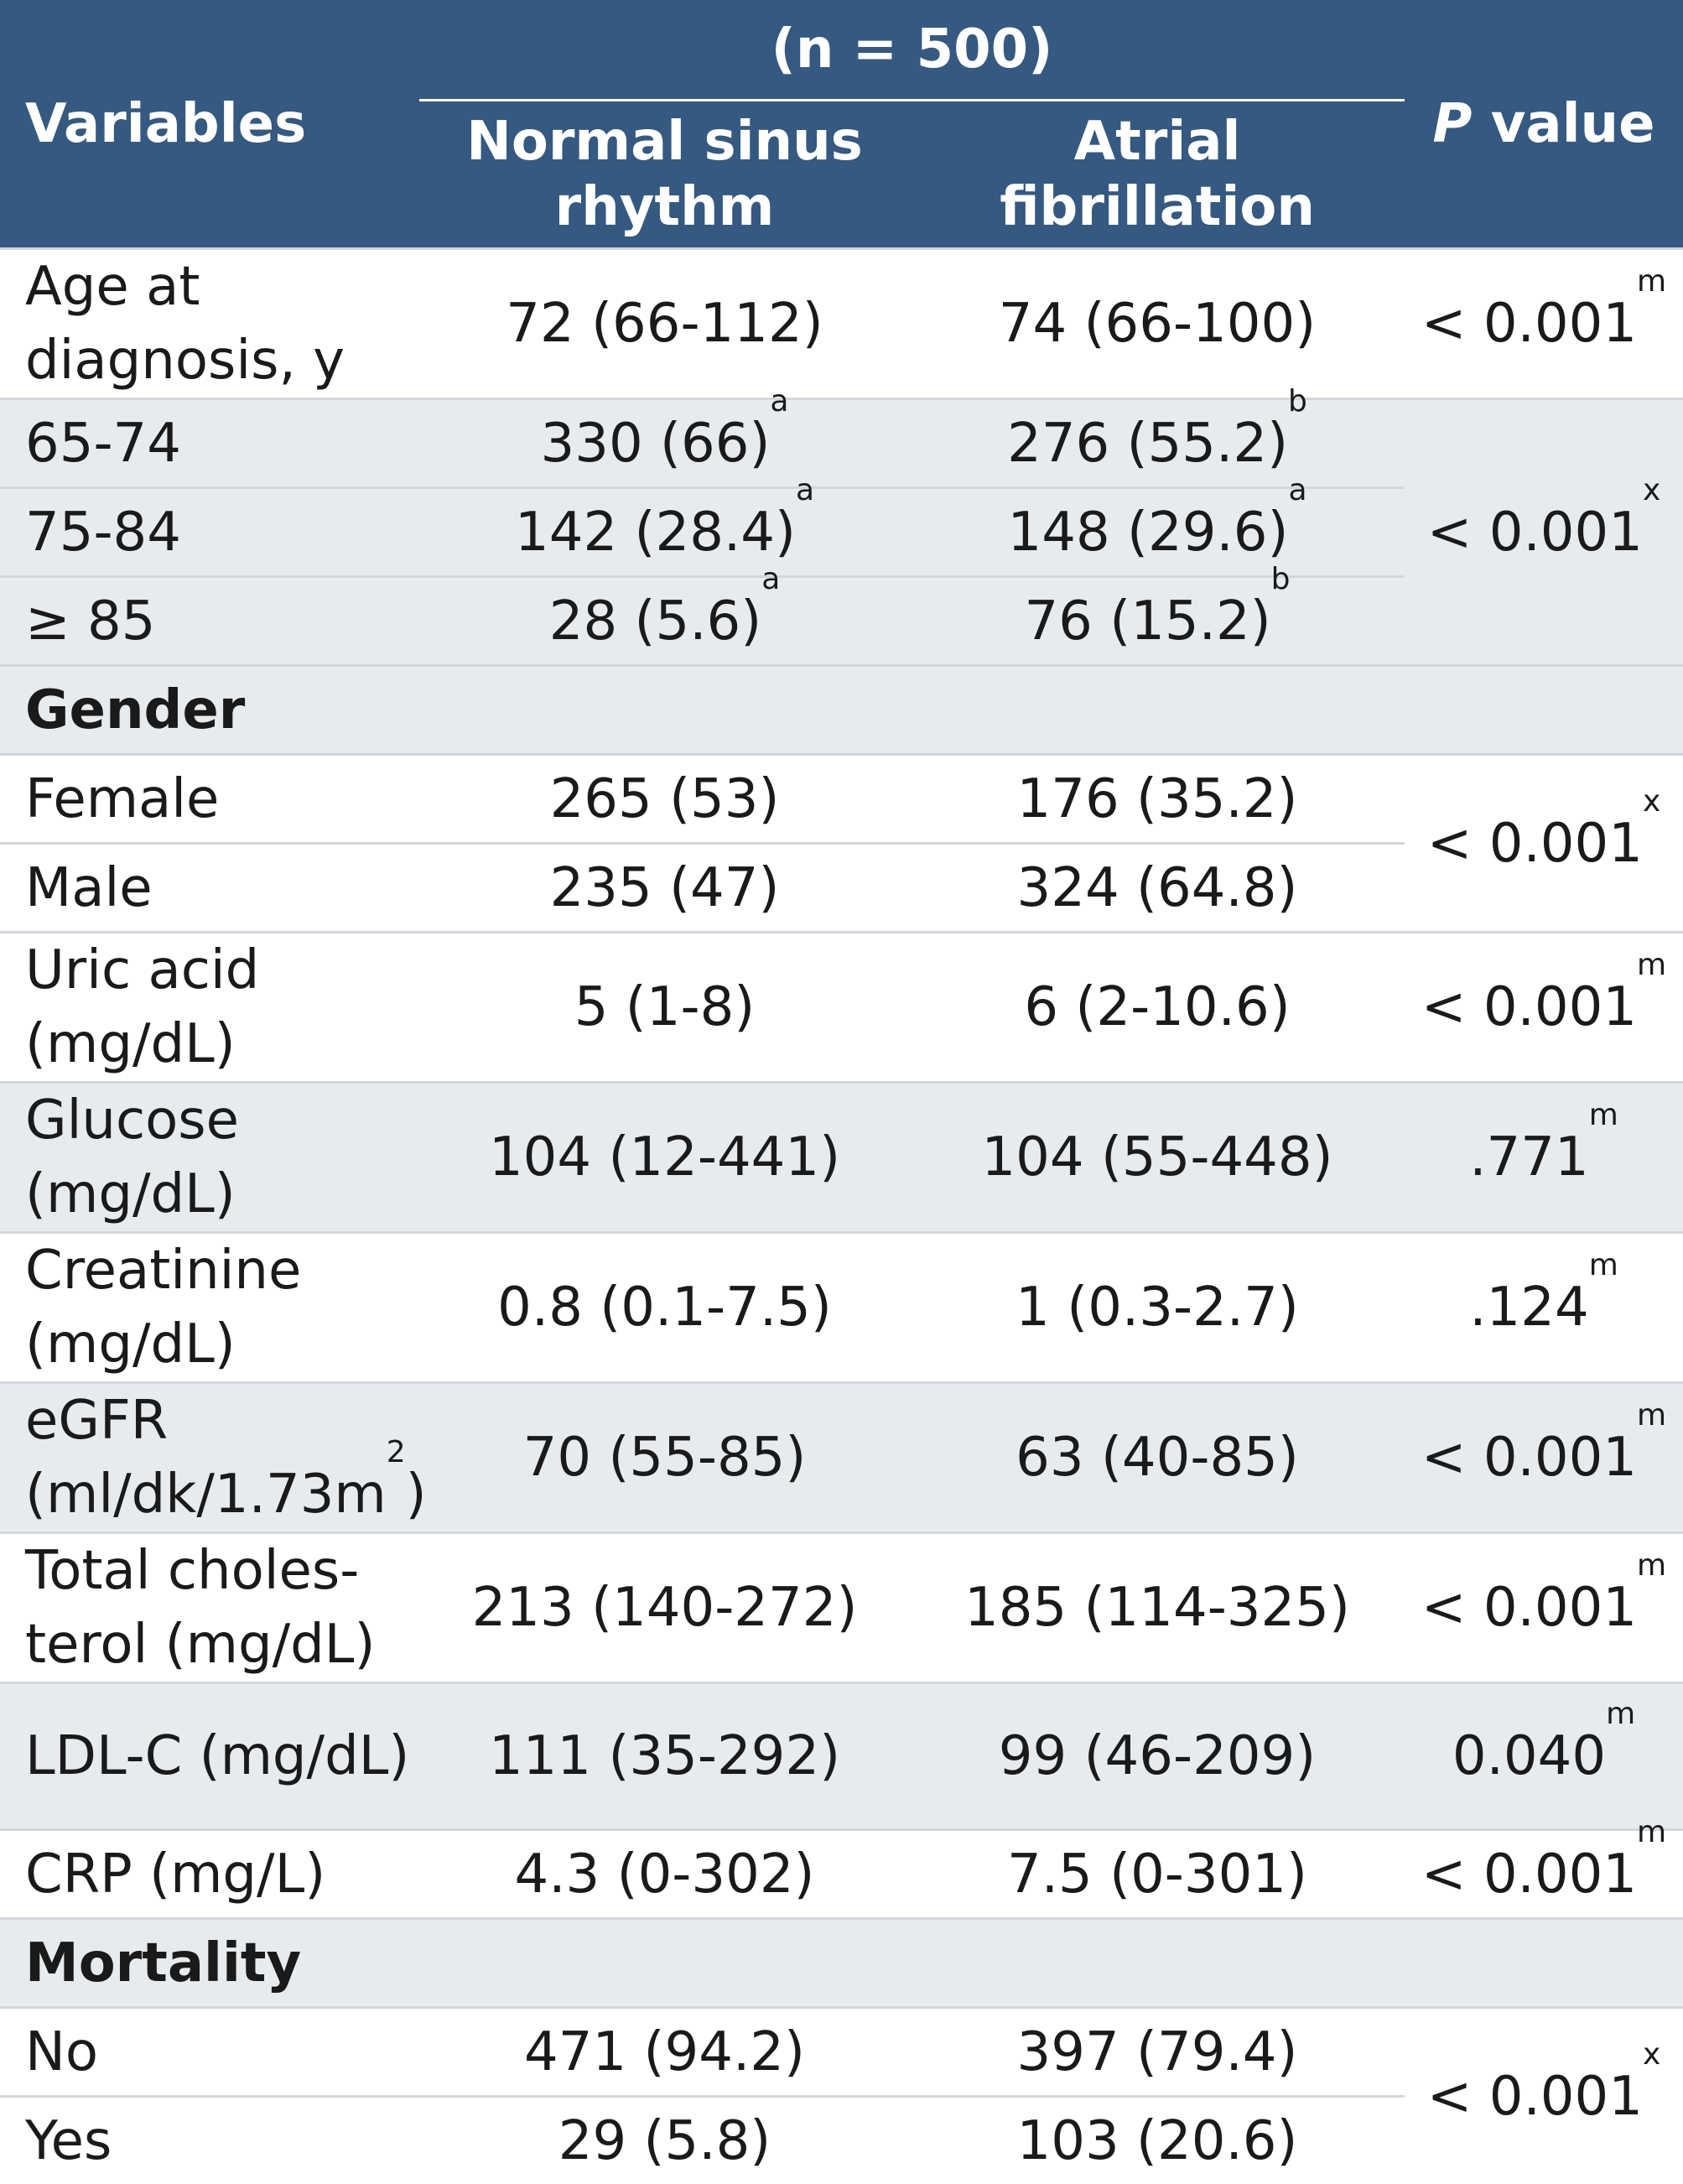  I want to click on label-part: ), so click(417, 1495).